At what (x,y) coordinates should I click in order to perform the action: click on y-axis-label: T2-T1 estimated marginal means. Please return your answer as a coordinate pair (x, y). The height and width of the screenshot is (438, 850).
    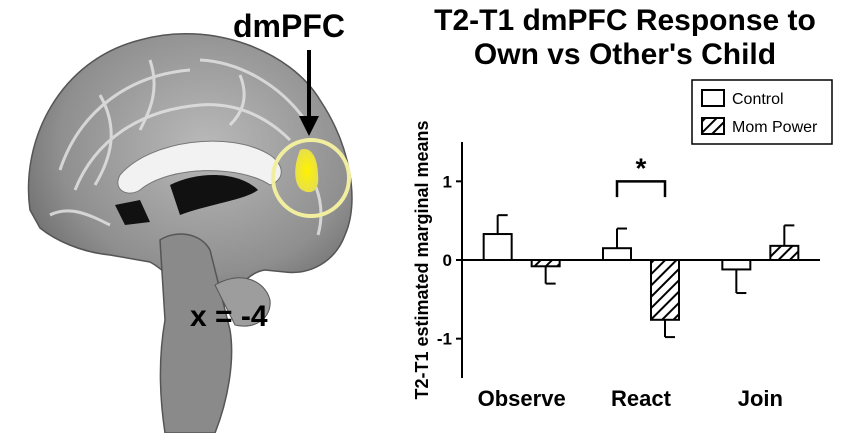
    Looking at the image, I should click on (422, 259).